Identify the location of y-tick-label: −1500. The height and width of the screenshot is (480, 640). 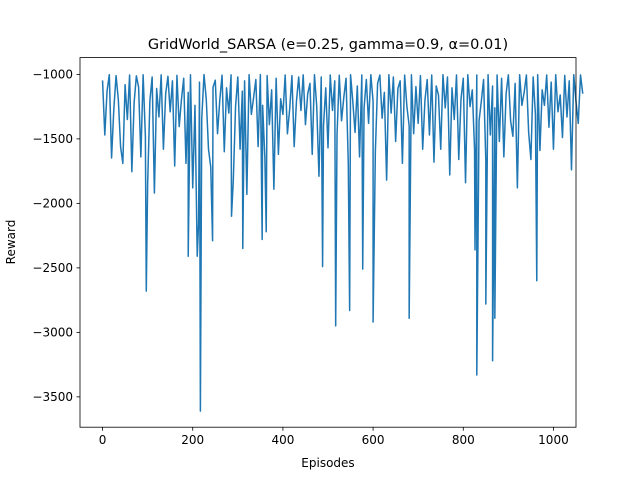
(52, 139).